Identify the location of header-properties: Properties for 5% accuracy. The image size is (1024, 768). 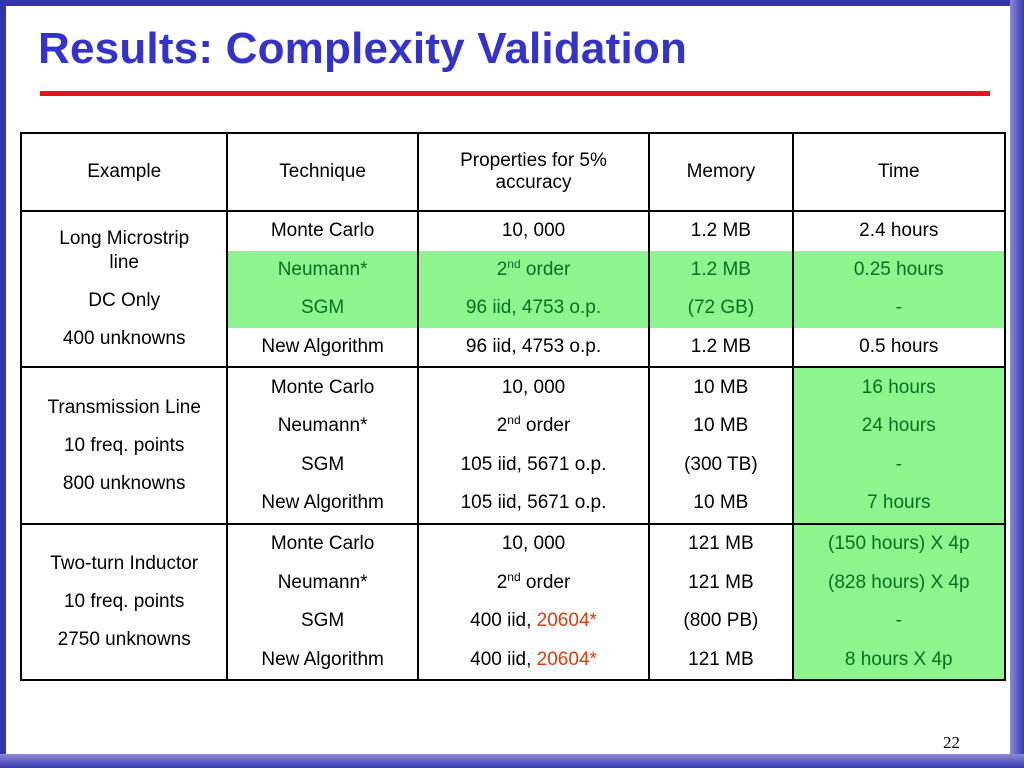
(534, 172).